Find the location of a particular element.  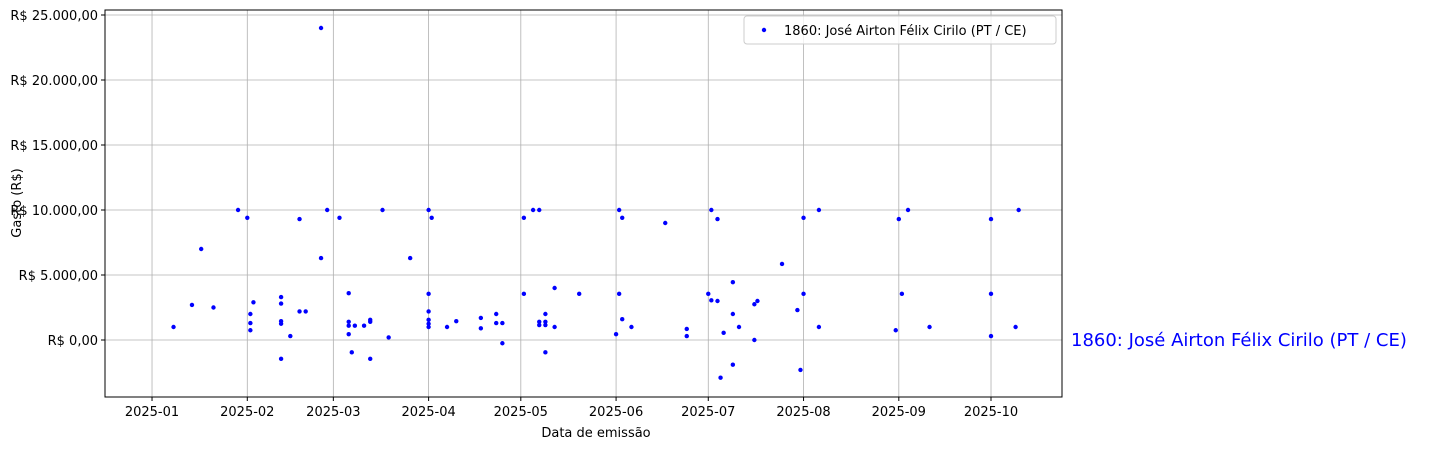

x-tick-label: 2025-09 is located at coordinates (899, 412).